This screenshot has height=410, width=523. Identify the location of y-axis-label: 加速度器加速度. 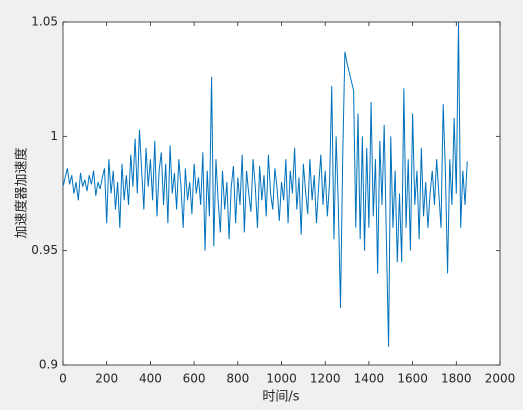
(22, 192).